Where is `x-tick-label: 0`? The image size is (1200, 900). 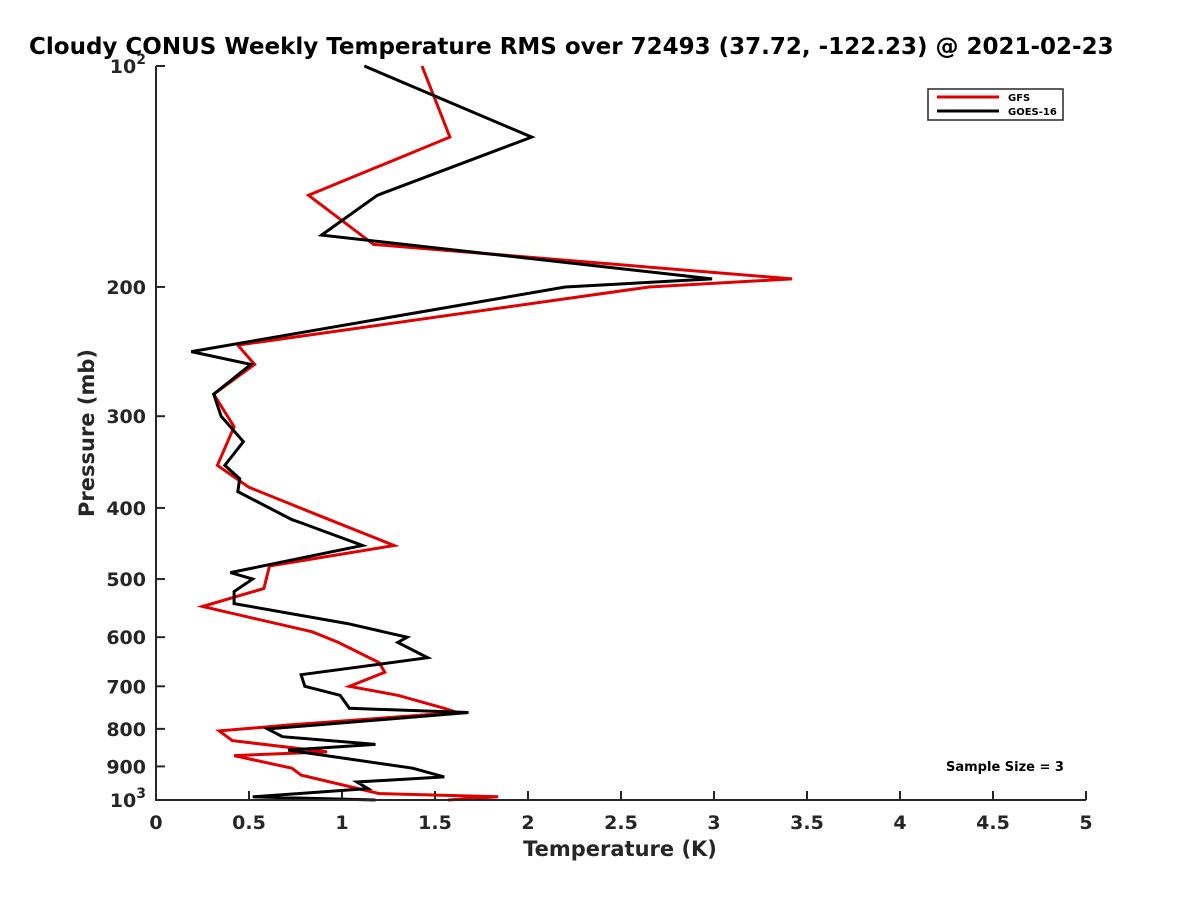
x-tick-label: 0 is located at coordinates (155, 823).